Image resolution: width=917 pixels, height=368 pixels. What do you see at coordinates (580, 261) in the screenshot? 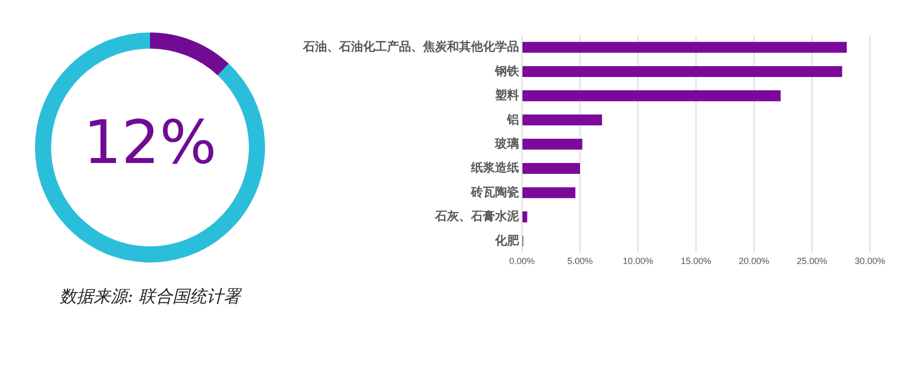
I see `x-tick-label: 5.00%` at bounding box center [580, 261].